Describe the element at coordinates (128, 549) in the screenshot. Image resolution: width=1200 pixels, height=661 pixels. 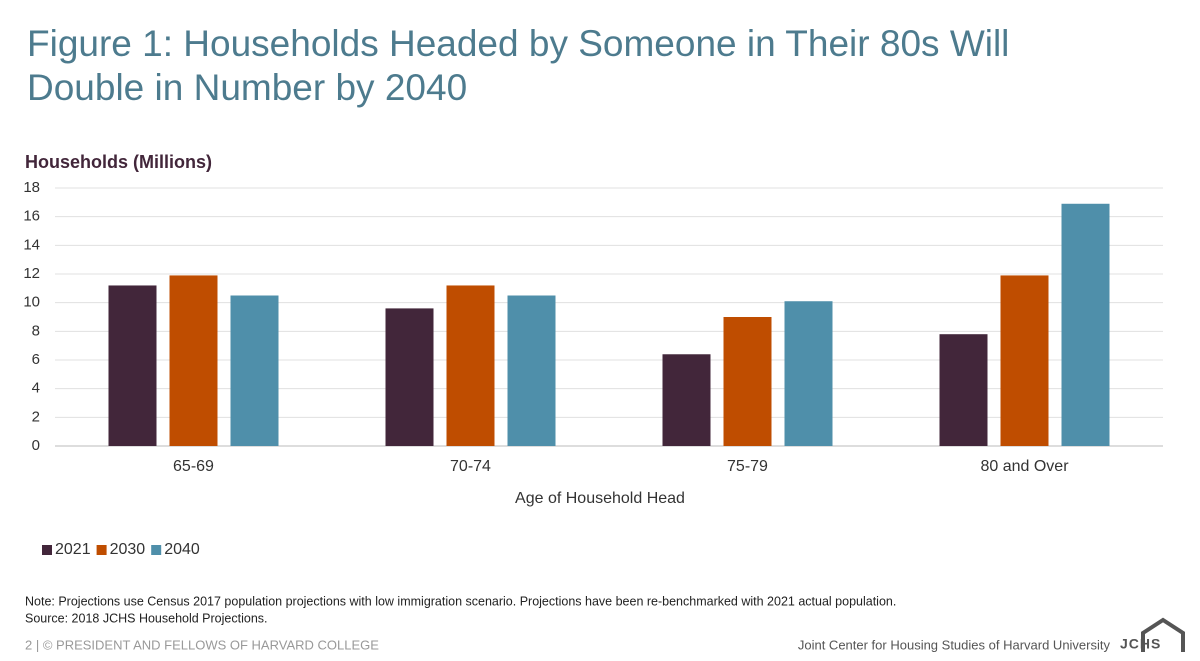
I see `legend-label: 2030` at that location.